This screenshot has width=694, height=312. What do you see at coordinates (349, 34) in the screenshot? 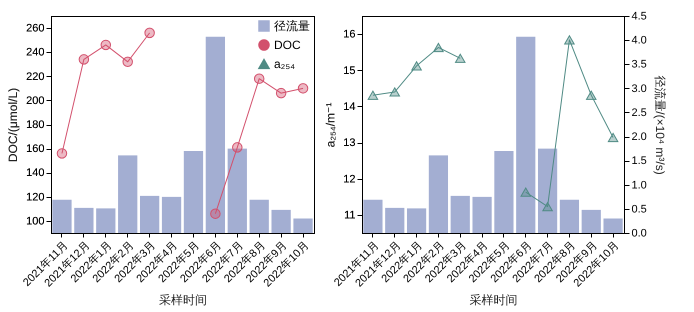
I see `y-tick-label: 16` at bounding box center [349, 34].